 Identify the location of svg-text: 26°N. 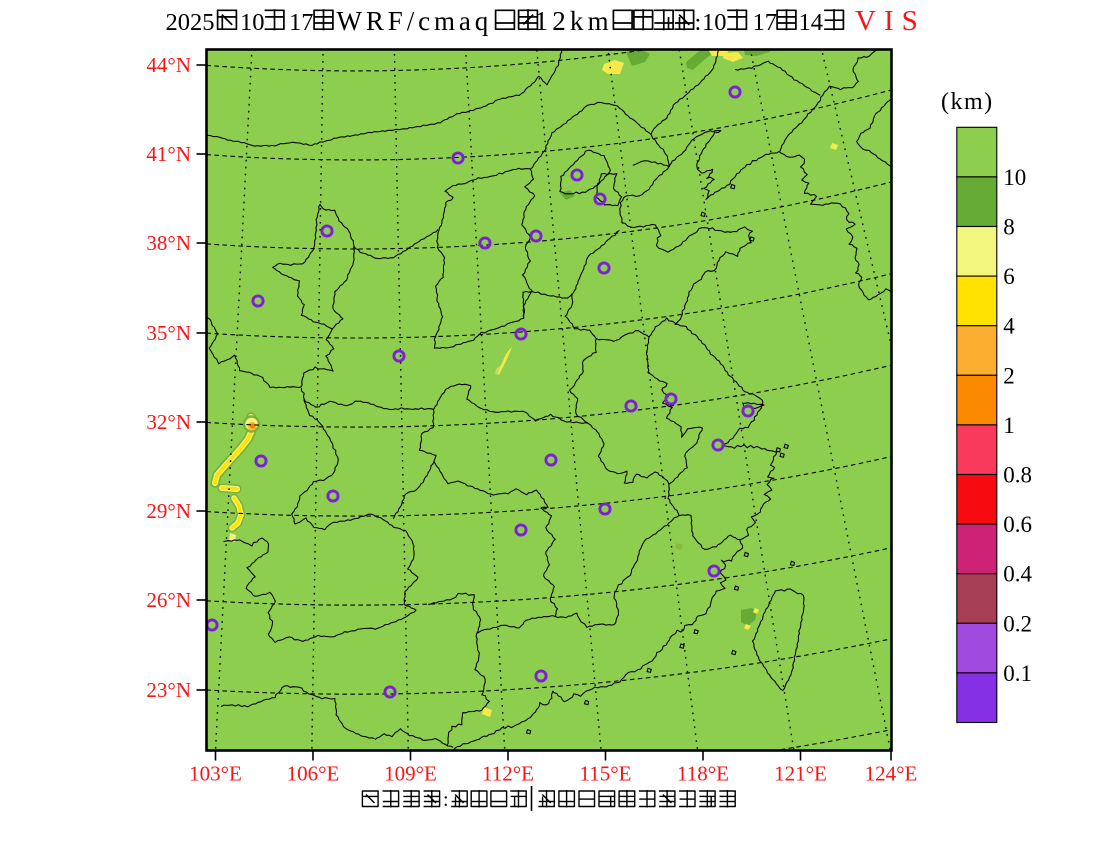
(168, 600).